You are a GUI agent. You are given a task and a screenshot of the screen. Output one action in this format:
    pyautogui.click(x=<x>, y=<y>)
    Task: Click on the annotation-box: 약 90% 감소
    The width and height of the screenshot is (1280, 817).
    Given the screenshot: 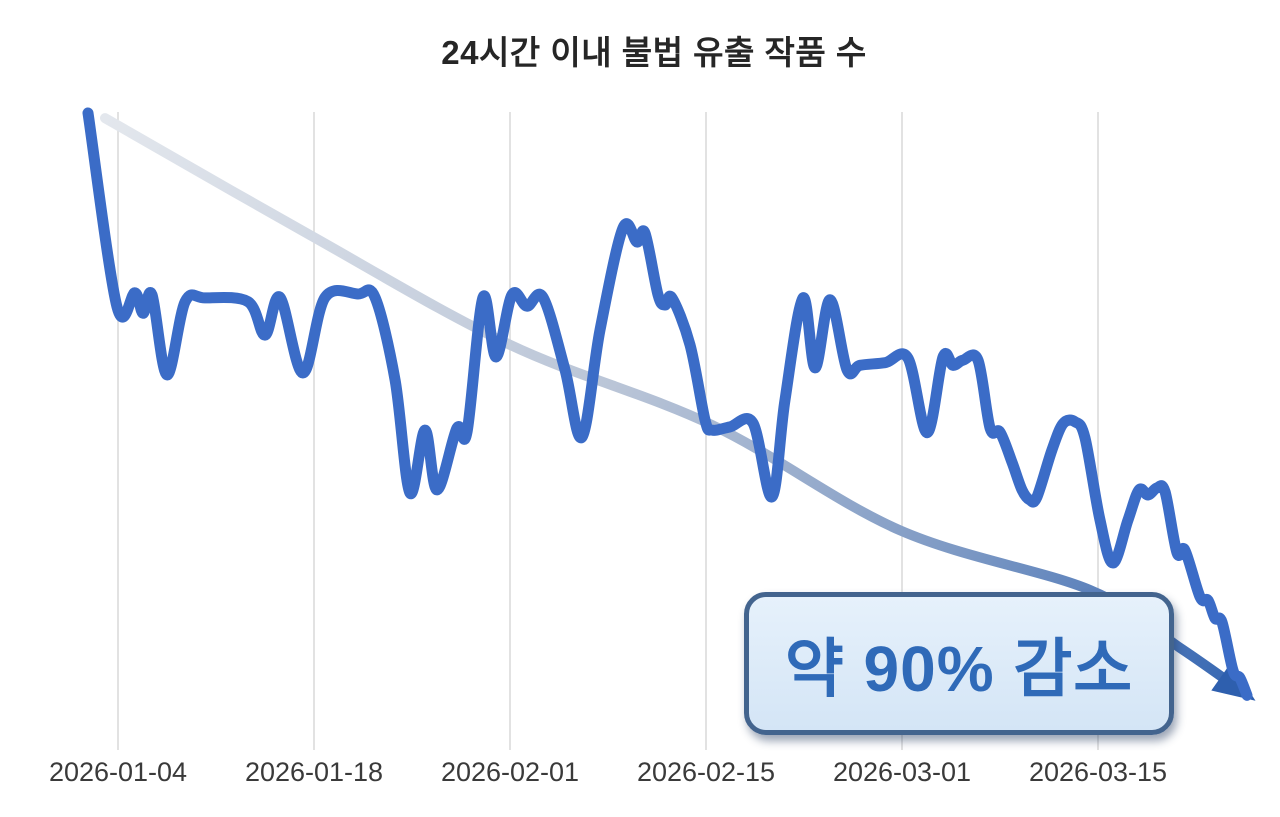 What is the action you would take?
    pyautogui.click(x=959, y=663)
    